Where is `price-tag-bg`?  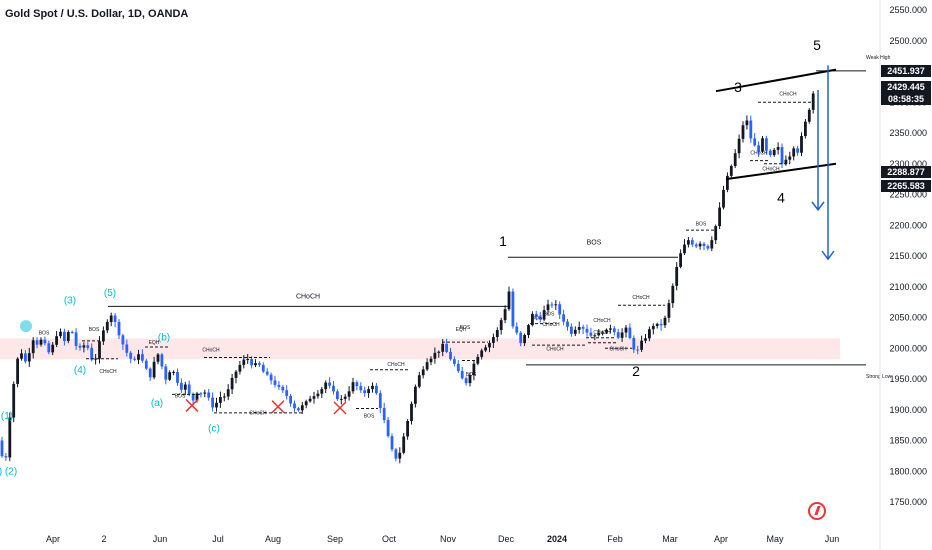
price-tag-bg is located at coordinates (906, 172).